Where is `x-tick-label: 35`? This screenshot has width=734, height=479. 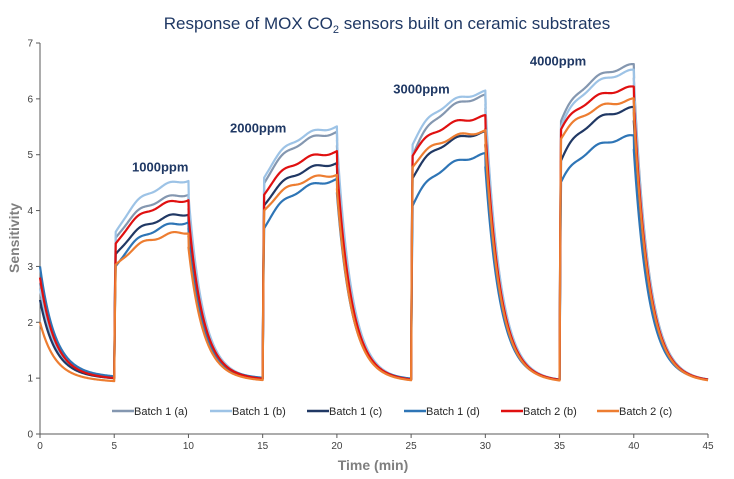 x-tick-label: 35 is located at coordinates (560, 446).